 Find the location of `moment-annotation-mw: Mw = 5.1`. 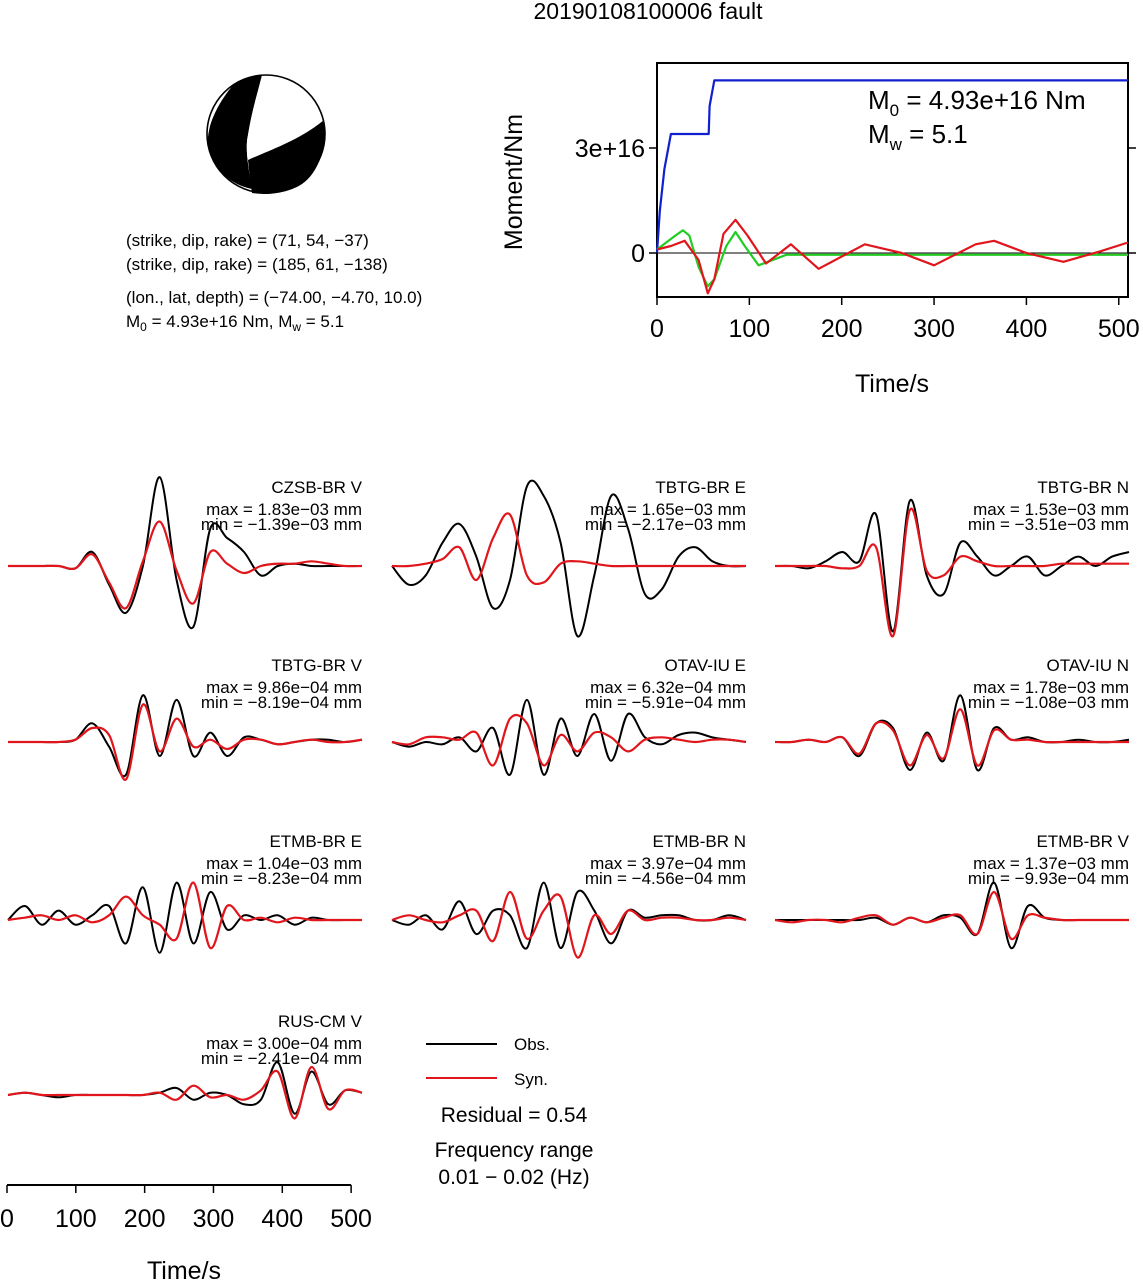

moment-annotation-mw: Mw = 5.1 is located at coordinates (918, 136).